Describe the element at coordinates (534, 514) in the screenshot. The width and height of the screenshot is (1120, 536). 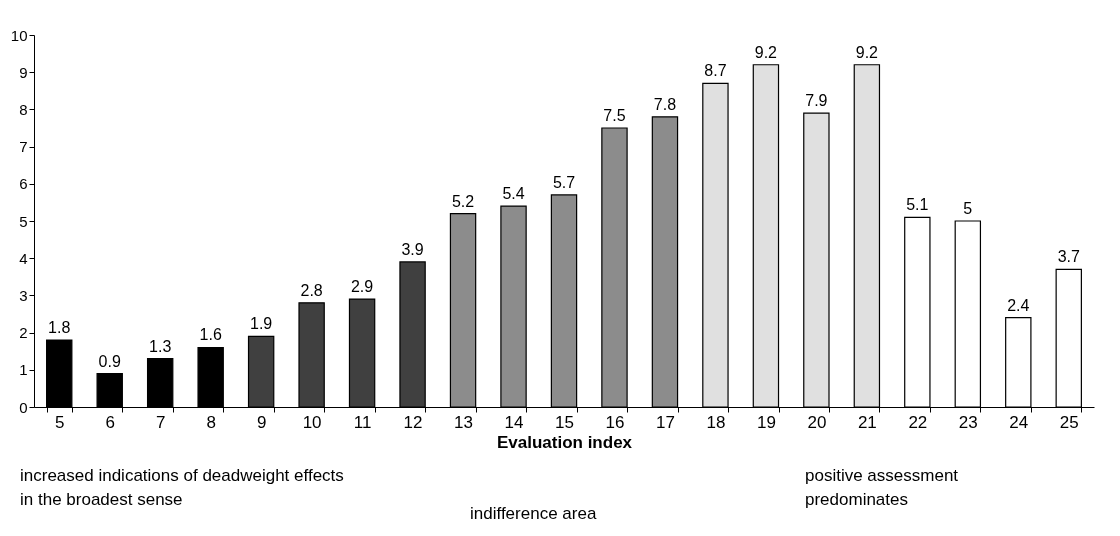
I see `text: indifference area` at that location.